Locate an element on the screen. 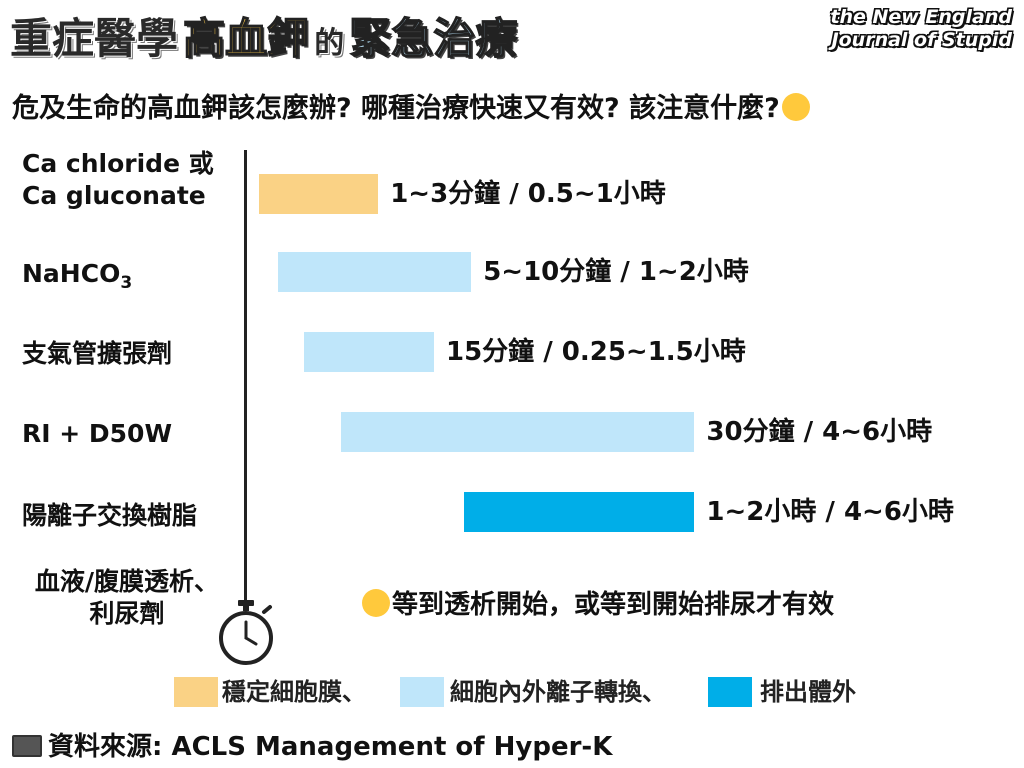  chart-legend: 穩定細胞膜、 細胞內外離子轉換、 排出體外 is located at coordinates (512, 692).